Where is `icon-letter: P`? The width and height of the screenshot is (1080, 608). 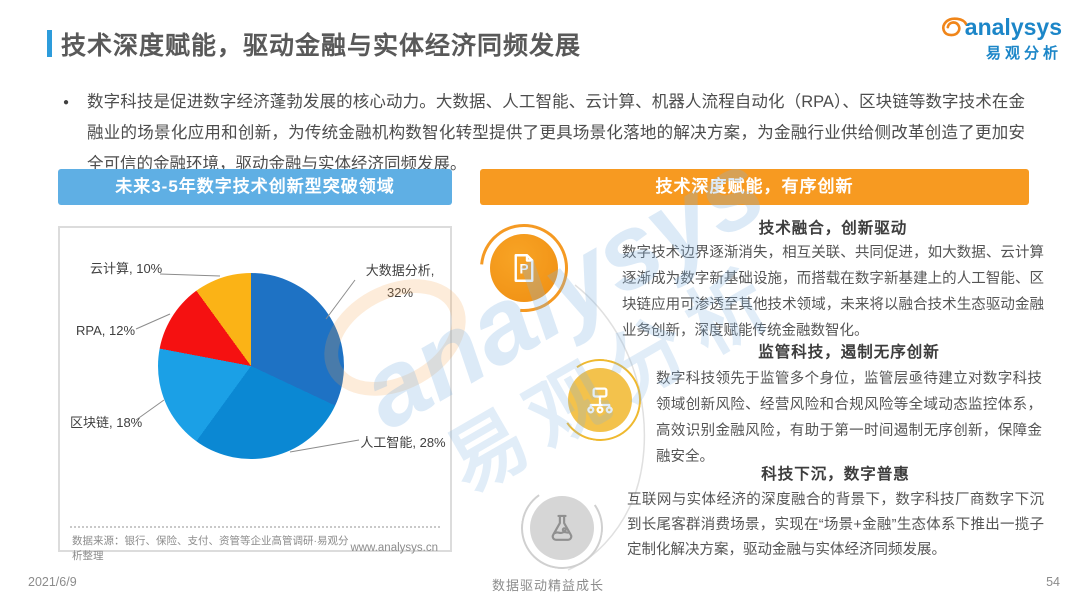
icon-letter: P is located at coordinates (523, 268).